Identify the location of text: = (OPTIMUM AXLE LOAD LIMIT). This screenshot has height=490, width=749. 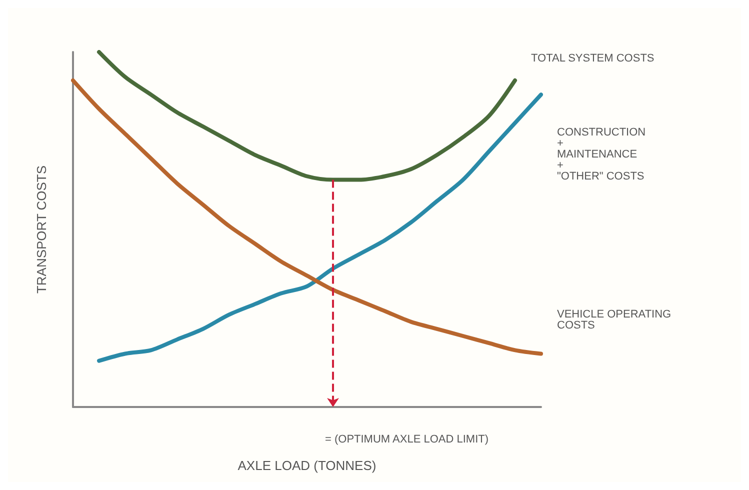
(407, 440).